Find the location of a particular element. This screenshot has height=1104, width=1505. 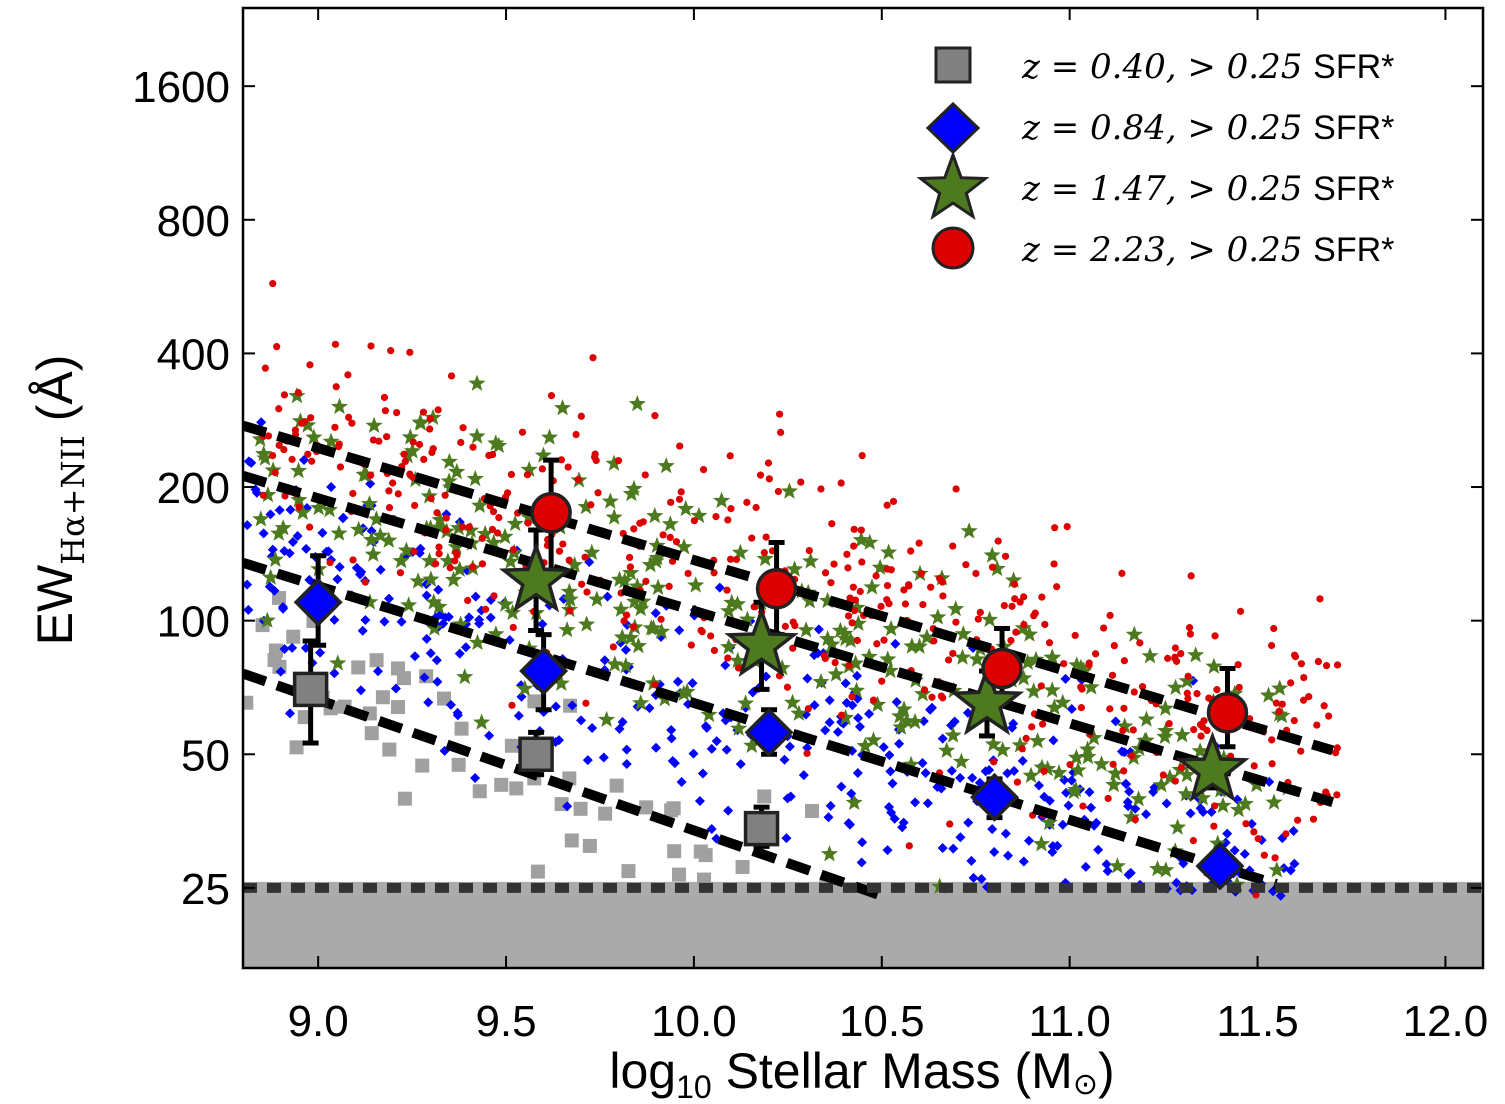

legend-marker-circle is located at coordinates (953, 248).